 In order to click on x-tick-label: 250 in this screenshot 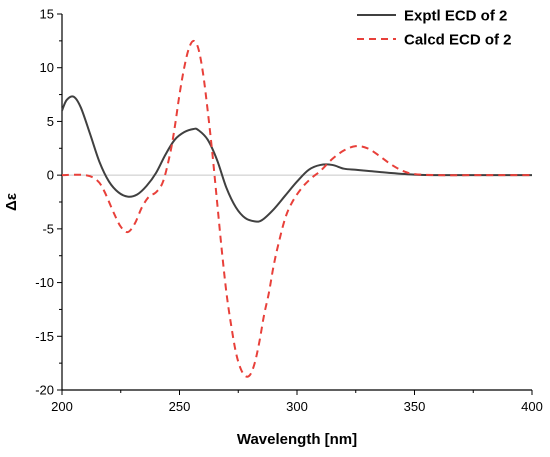, I will do `click(180, 406)`.